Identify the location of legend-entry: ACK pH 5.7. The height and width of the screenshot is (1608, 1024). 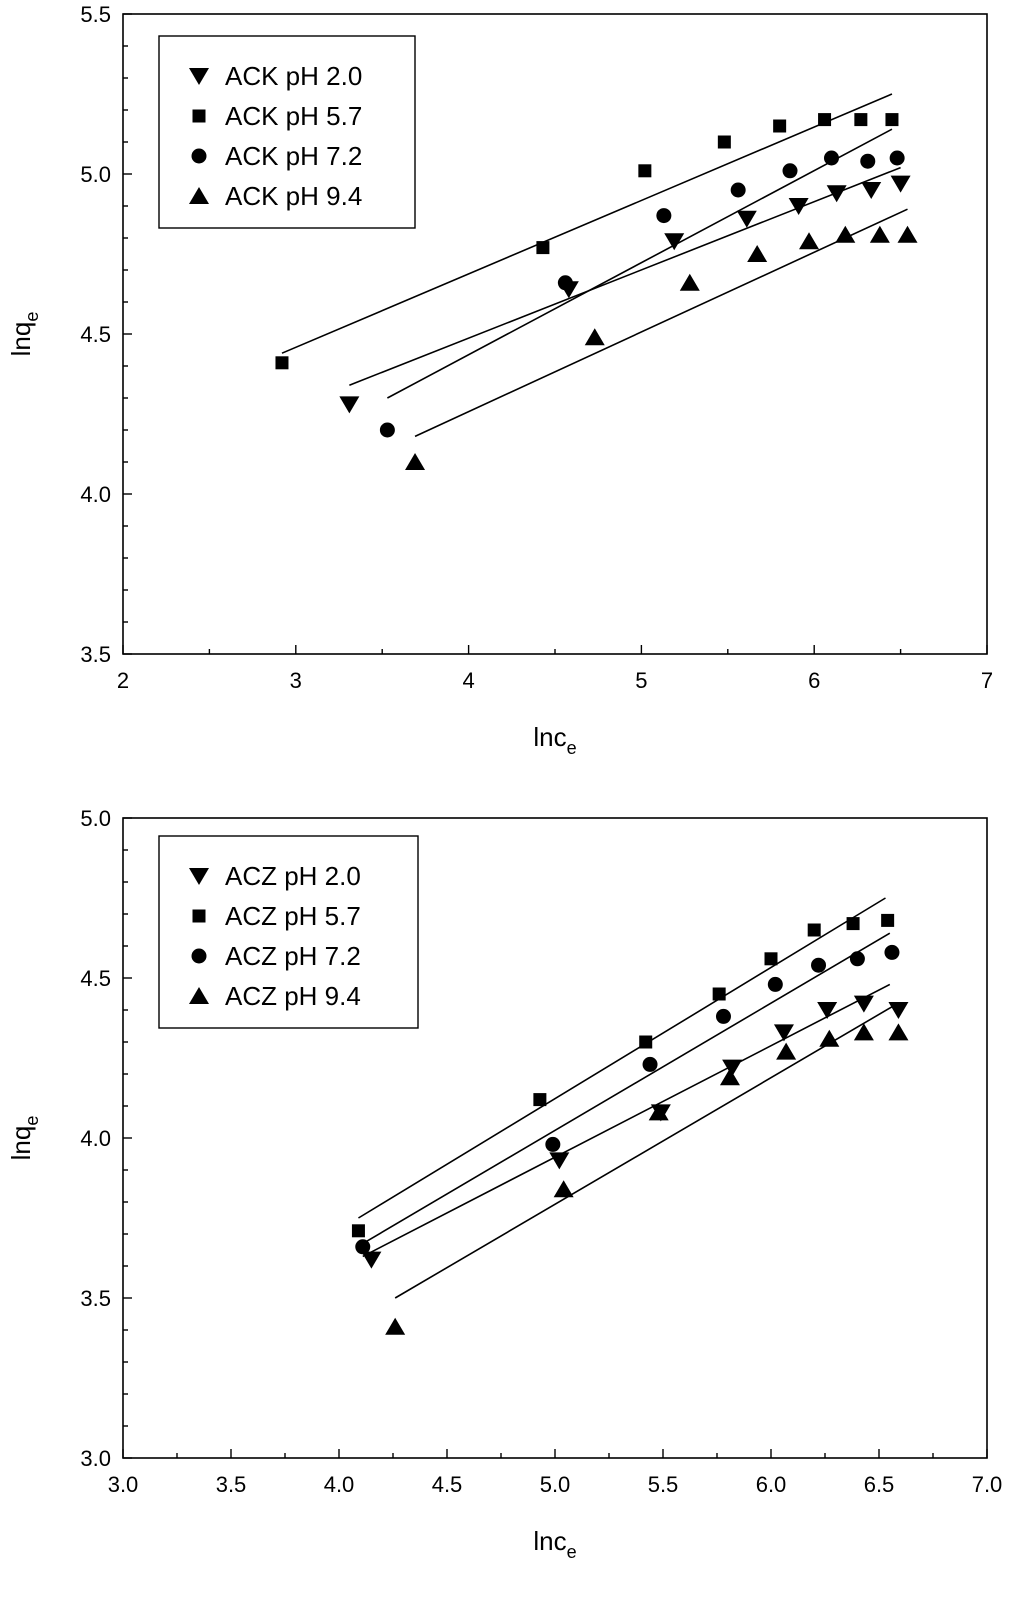
(293, 116).